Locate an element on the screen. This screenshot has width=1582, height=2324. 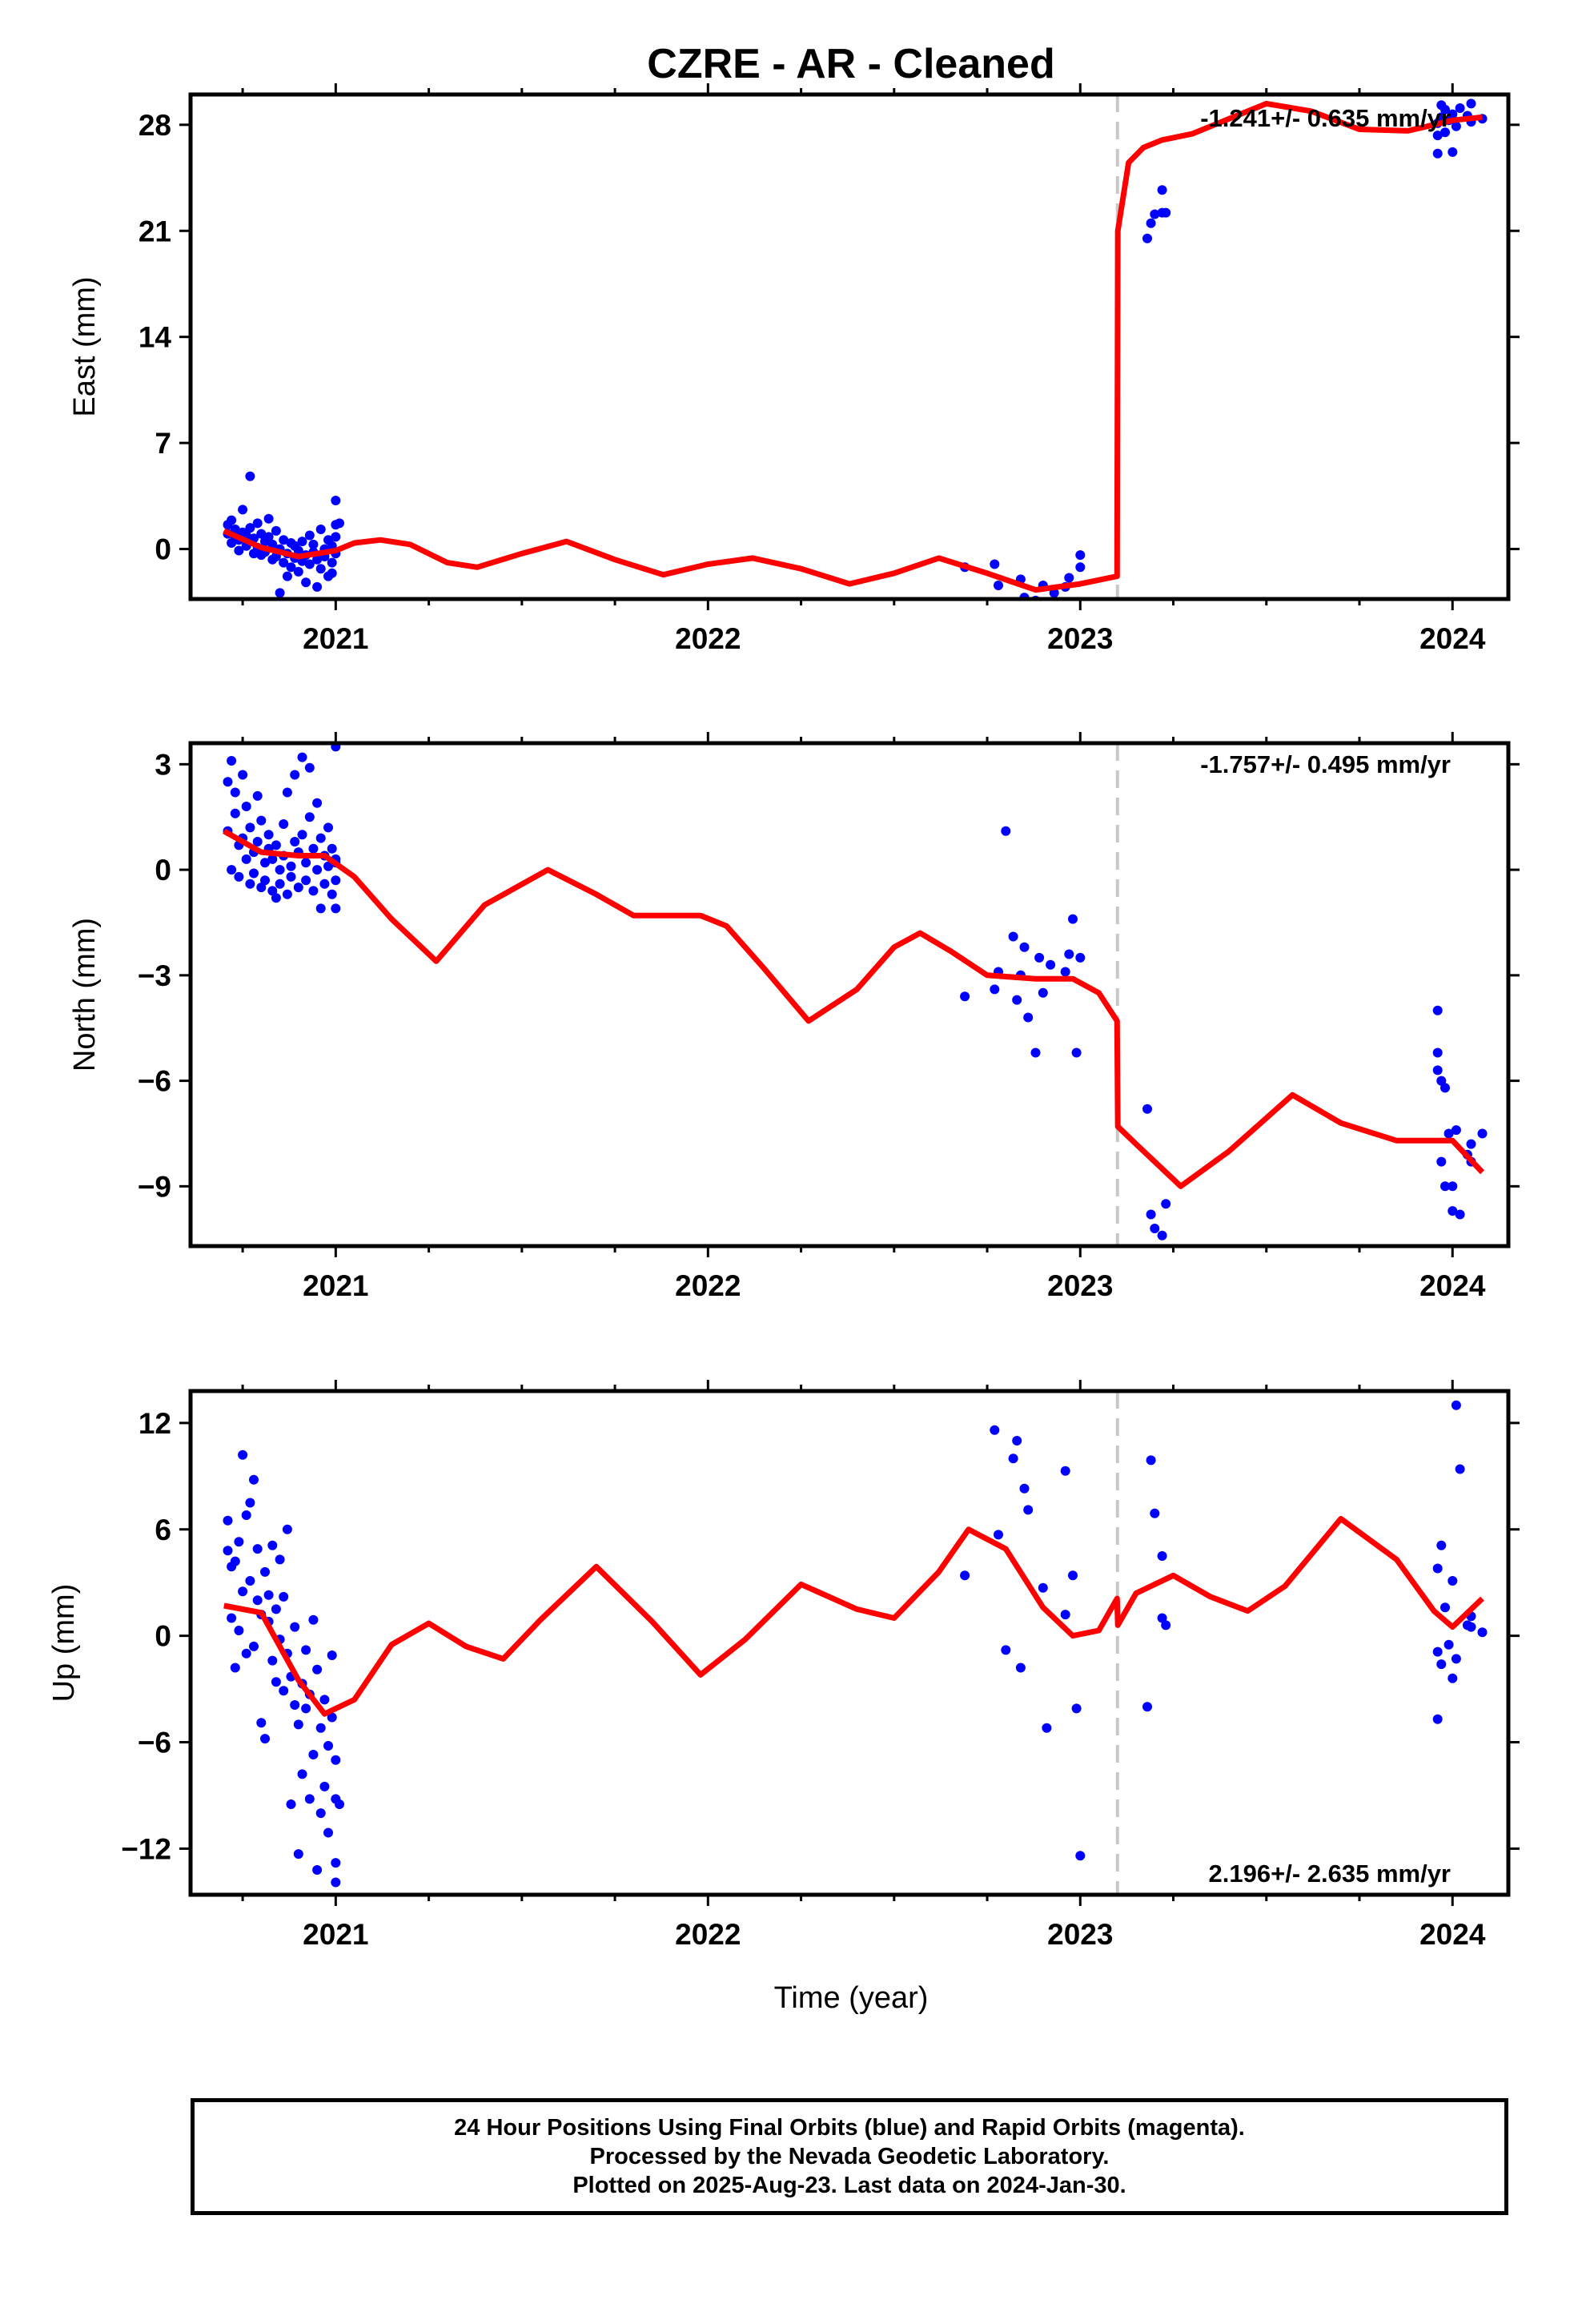
north-y-axis-label: North (mm) is located at coordinates (85, 995).